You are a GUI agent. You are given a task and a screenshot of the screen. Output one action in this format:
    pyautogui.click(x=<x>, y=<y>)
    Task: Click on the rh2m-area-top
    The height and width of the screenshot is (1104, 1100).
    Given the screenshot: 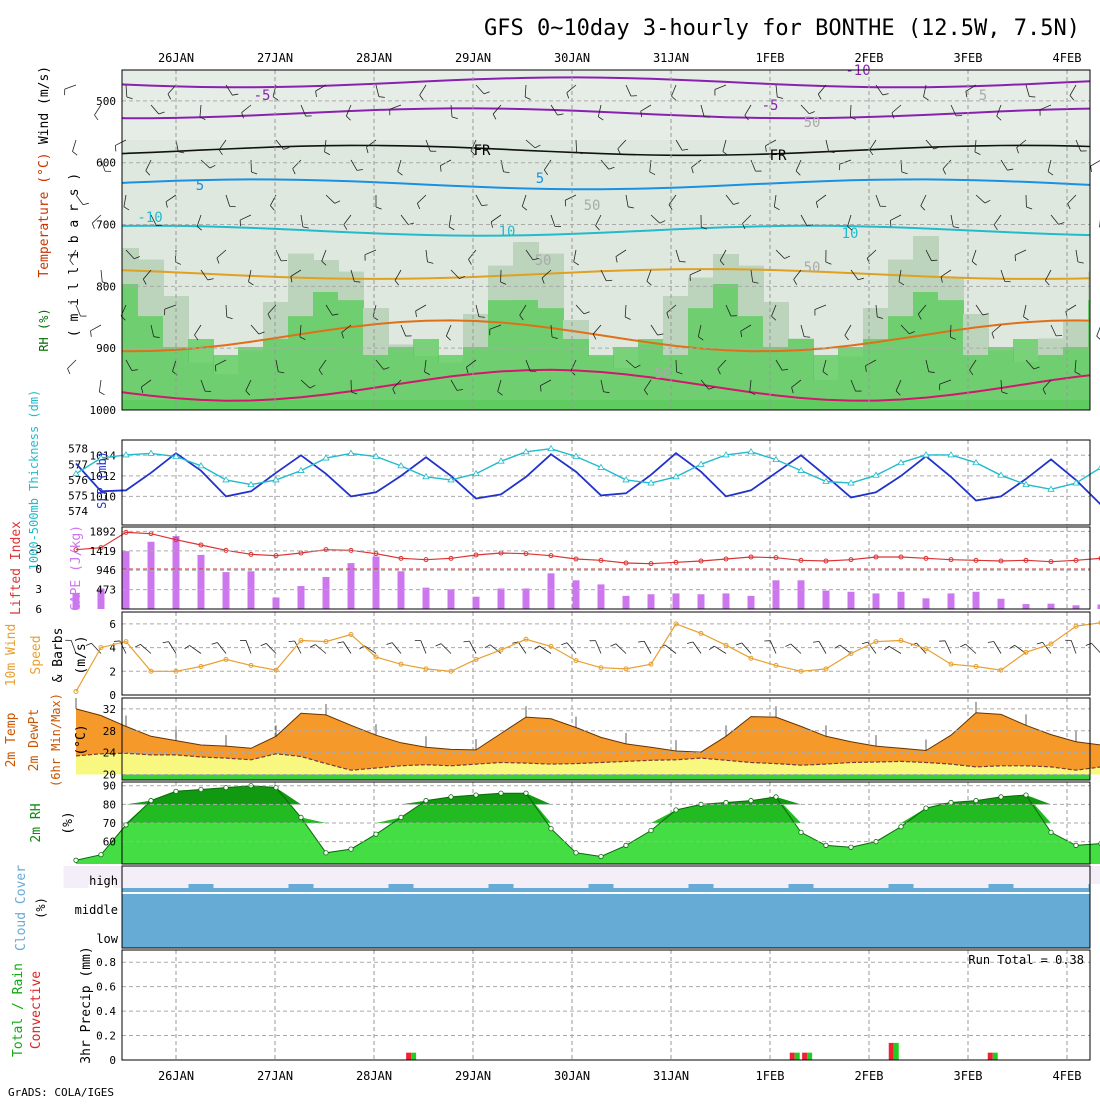 What is the action you would take?
    pyautogui.click(x=588, y=795)
    